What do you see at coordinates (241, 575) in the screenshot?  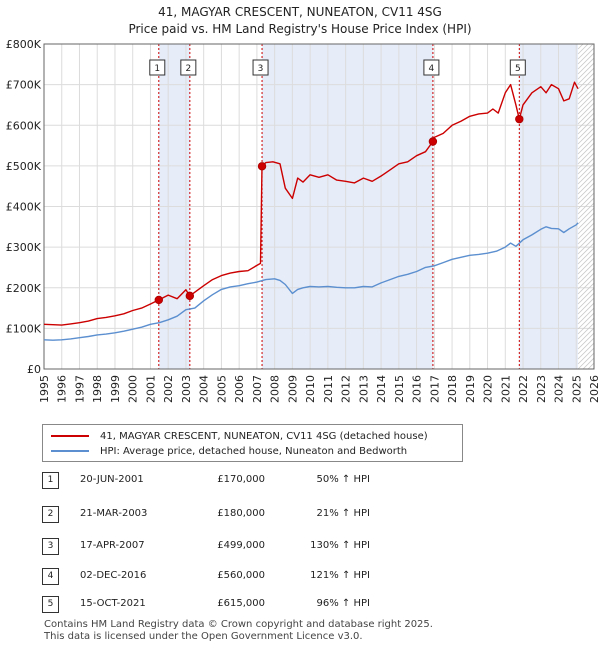 I see `sale-price: £560,000` at bounding box center [241, 575].